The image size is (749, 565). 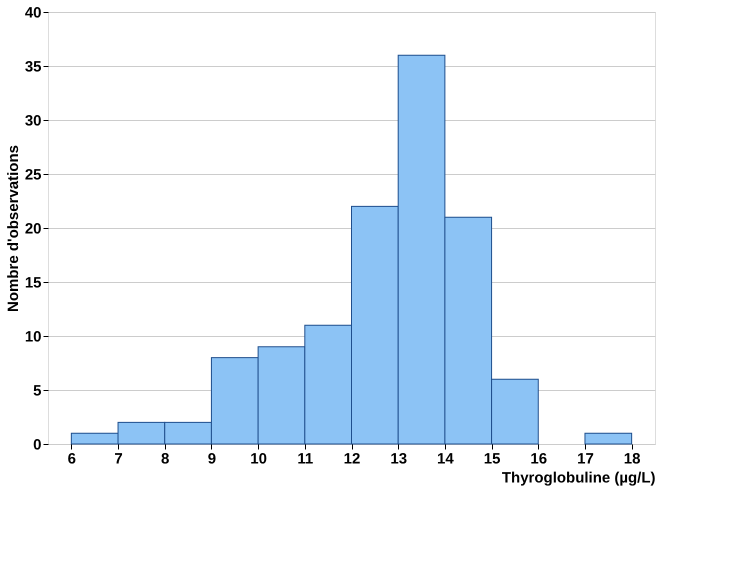 What do you see at coordinates (579, 478) in the screenshot?
I see `x-axis-title: Thyroglobuline (µg/L)` at bounding box center [579, 478].